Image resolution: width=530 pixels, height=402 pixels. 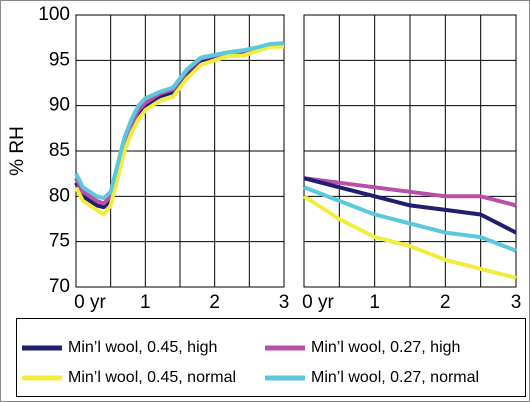 I want to click on y-tick-label: 100, so click(x=54, y=14).